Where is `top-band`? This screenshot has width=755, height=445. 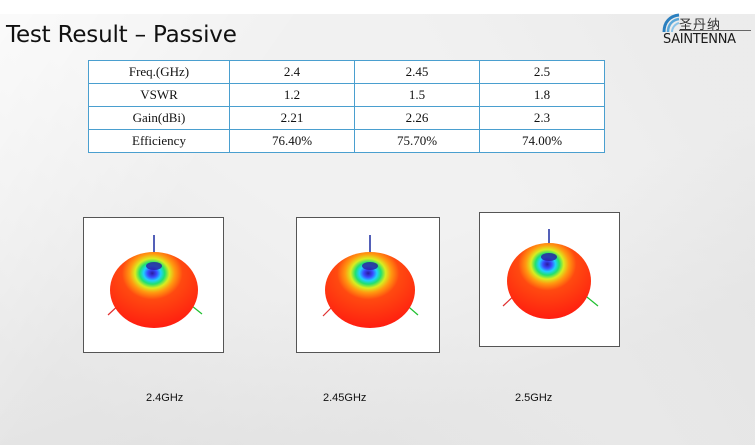 top-band is located at coordinates (377, 7).